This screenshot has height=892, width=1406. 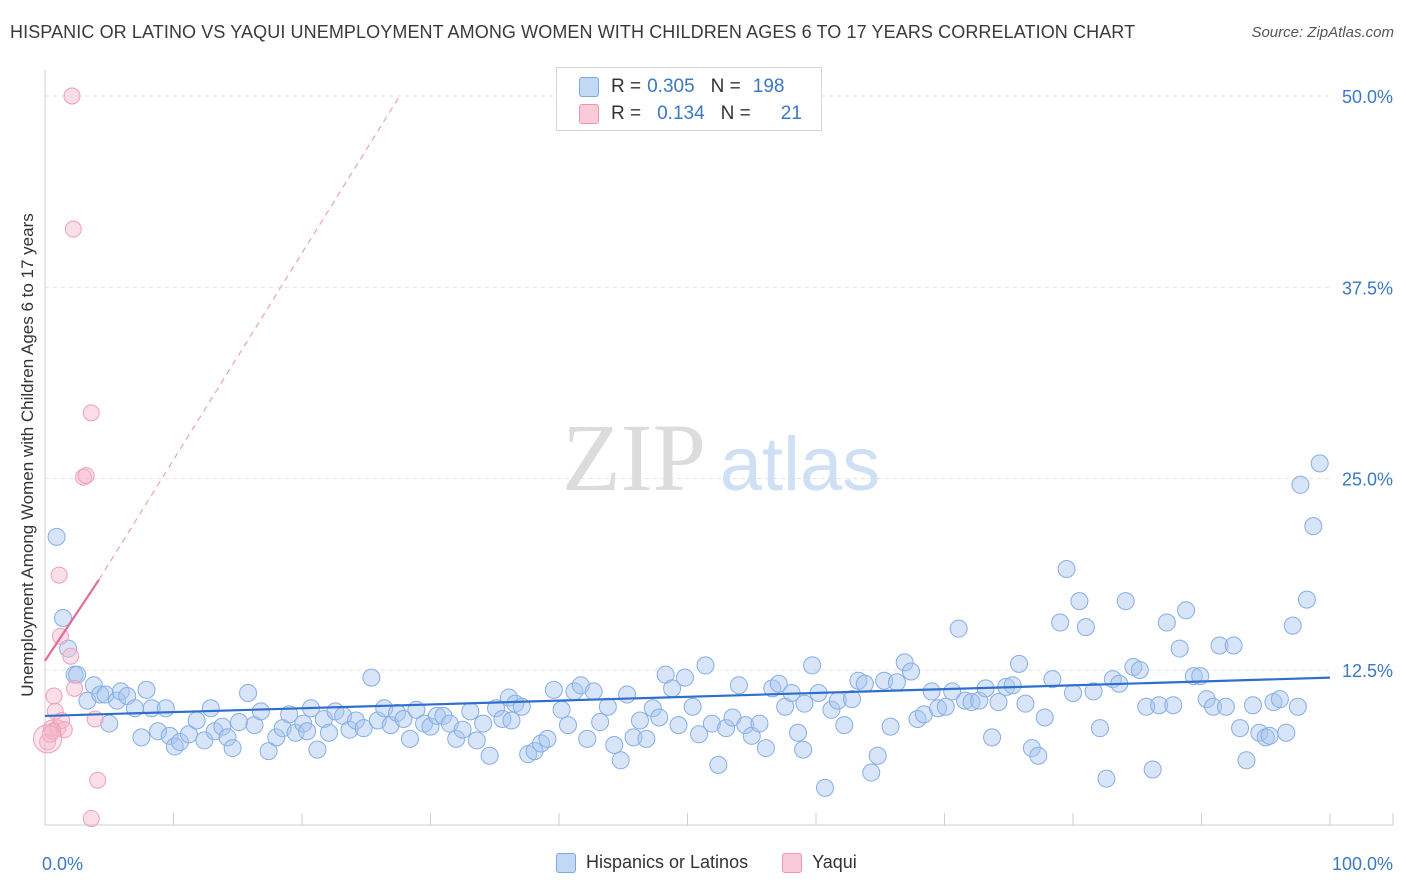 I want to click on legend-item-label: Yaqui, so click(x=834, y=862).